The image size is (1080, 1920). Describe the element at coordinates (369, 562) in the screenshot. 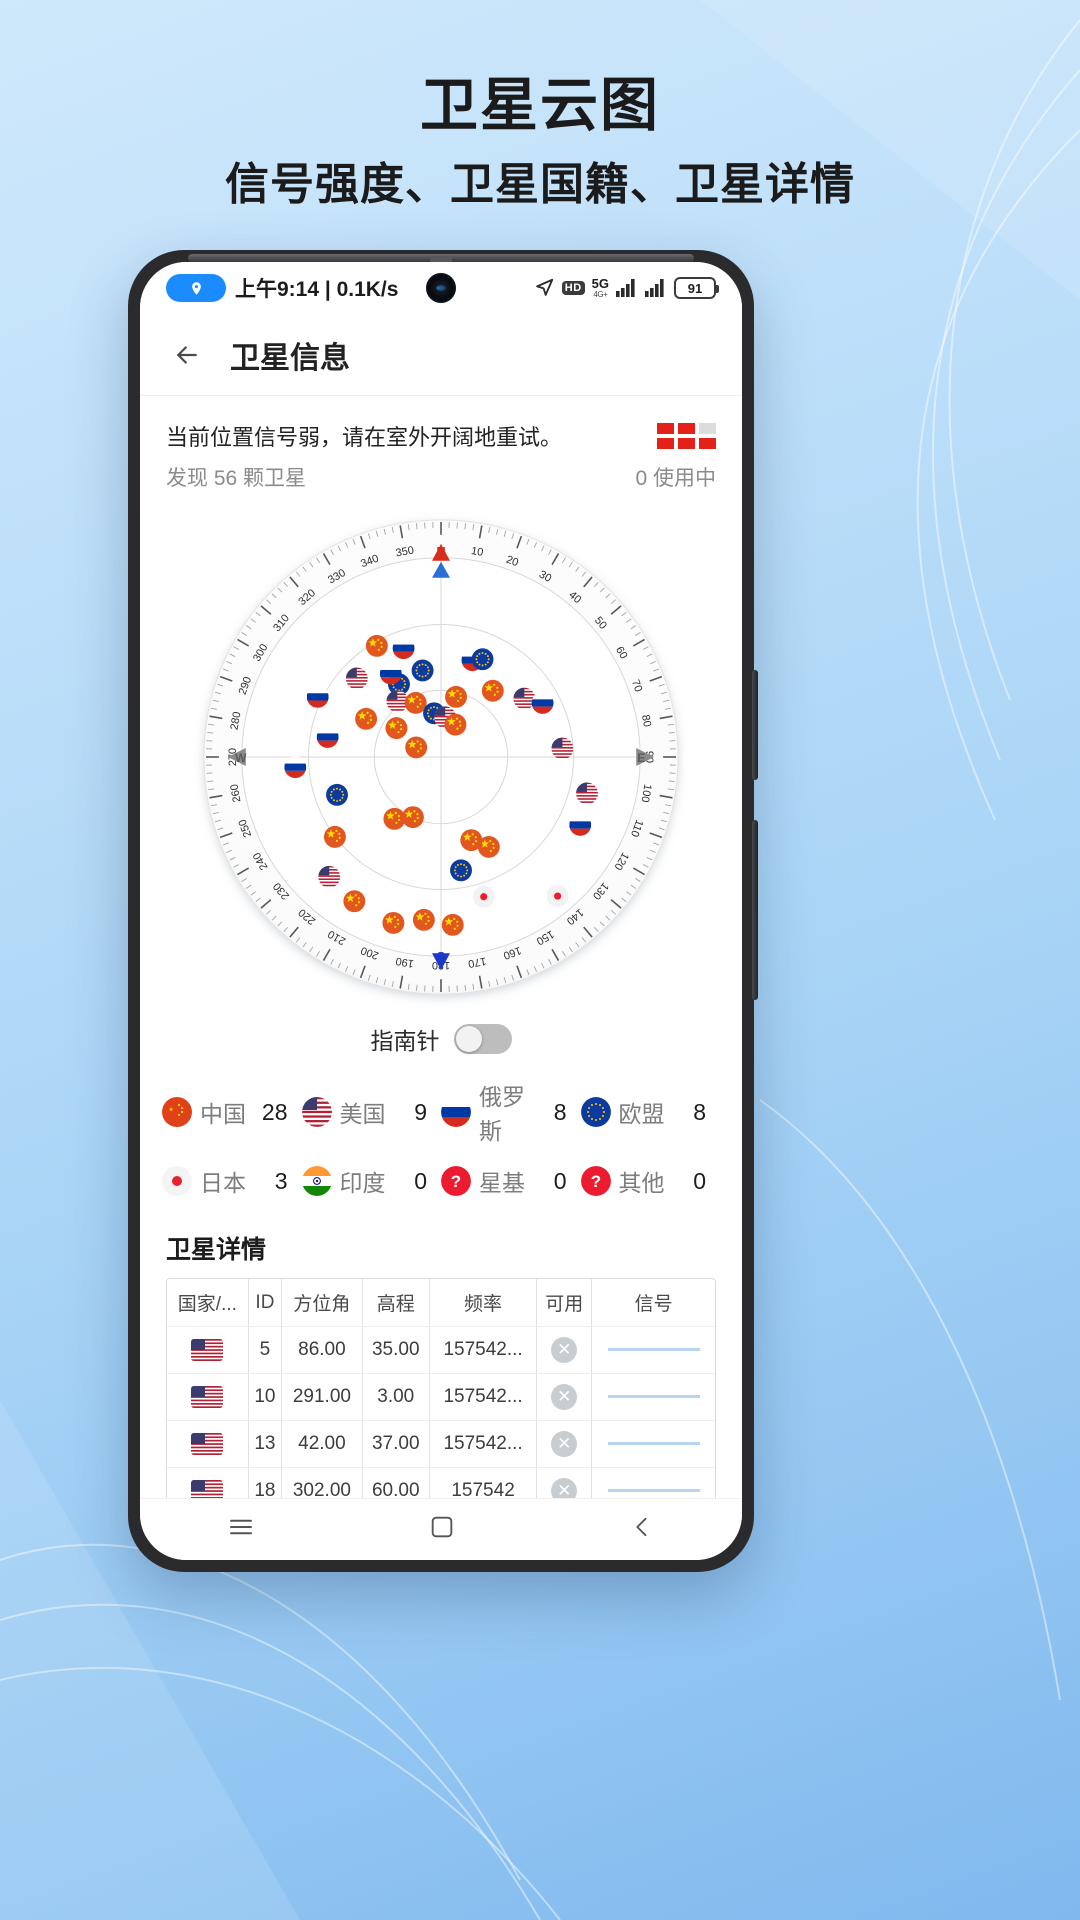

I see `svg-text: 340` at that location.